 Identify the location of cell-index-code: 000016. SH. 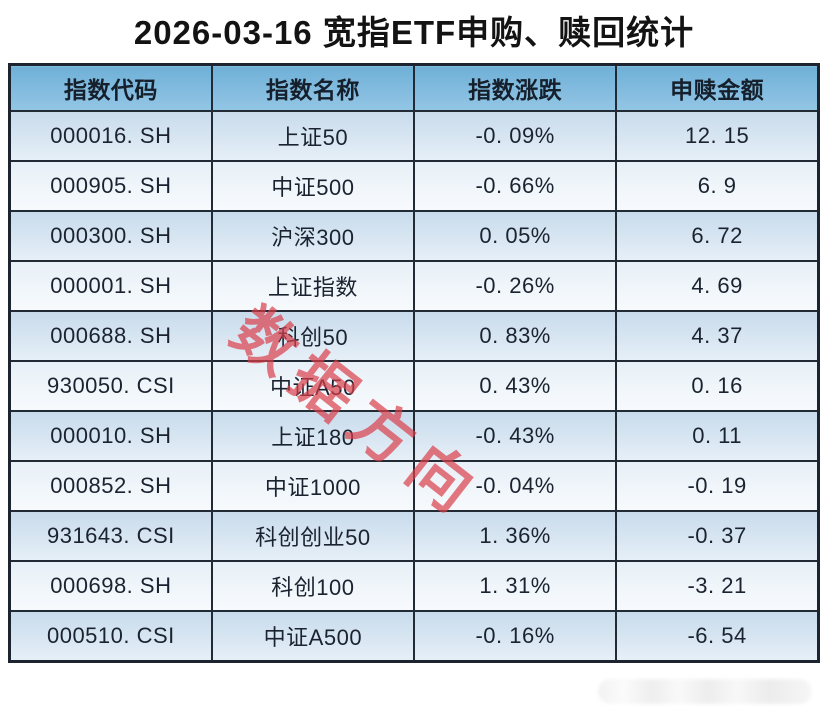
(110, 136).